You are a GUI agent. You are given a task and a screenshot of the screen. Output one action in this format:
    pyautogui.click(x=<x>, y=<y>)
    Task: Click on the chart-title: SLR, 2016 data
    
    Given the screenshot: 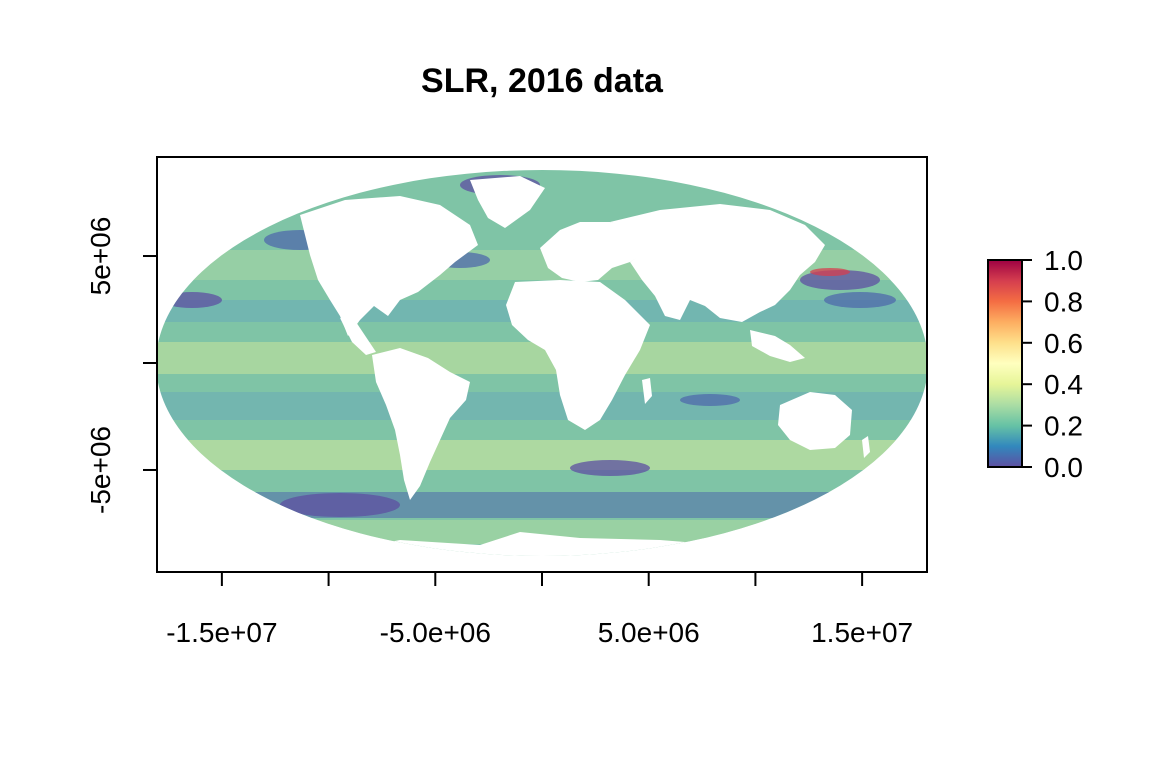 What is the action you would take?
    pyautogui.click(x=542, y=81)
    